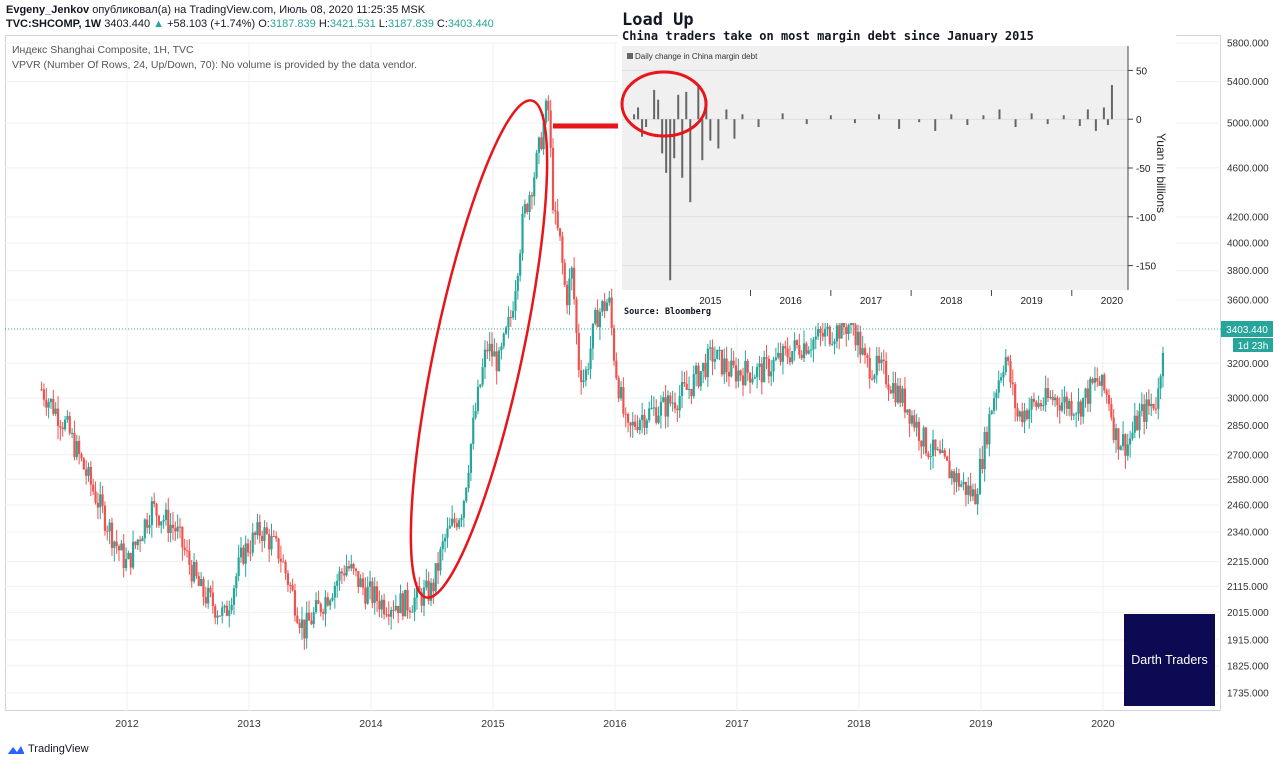  Describe the element at coordinates (1248, 399) in the screenshot. I see `price-tick-label: 3000.000` at that location.